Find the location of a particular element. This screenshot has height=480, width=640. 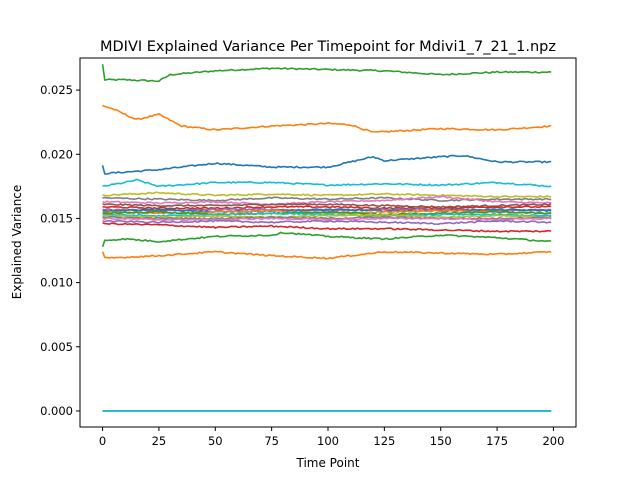

y-axis-label: Explained Variance is located at coordinates (17, 242).